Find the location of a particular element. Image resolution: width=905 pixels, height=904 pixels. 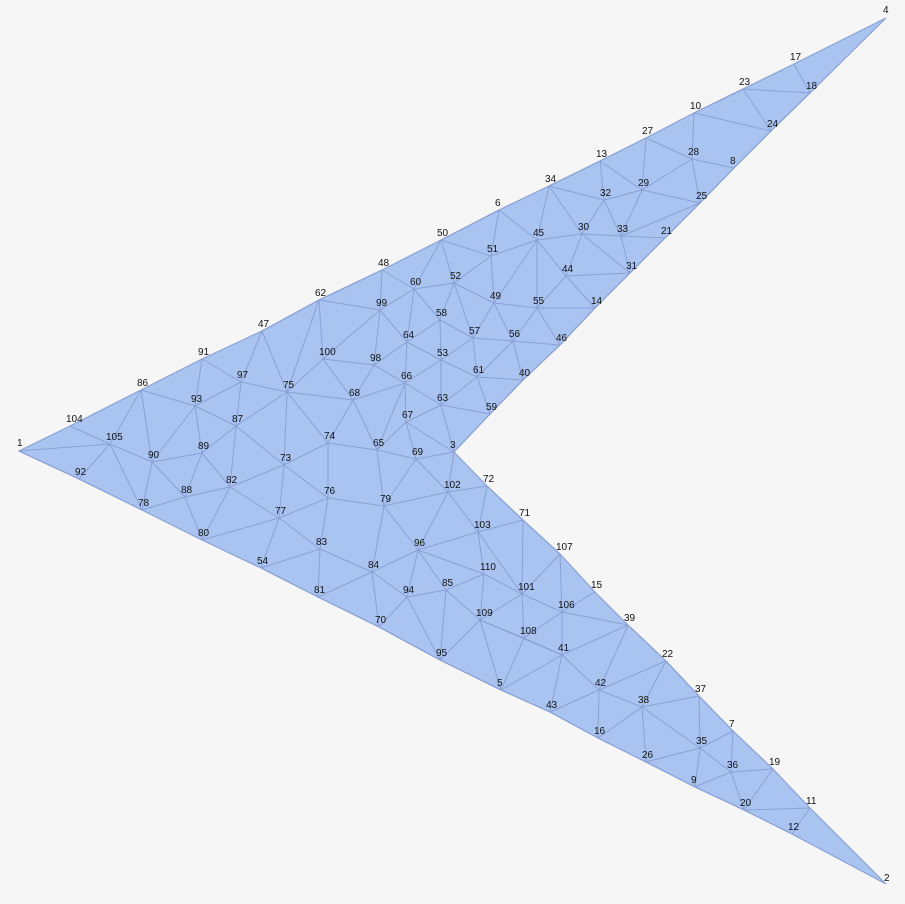

node-label-47: 47 is located at coordinates (264, 324).